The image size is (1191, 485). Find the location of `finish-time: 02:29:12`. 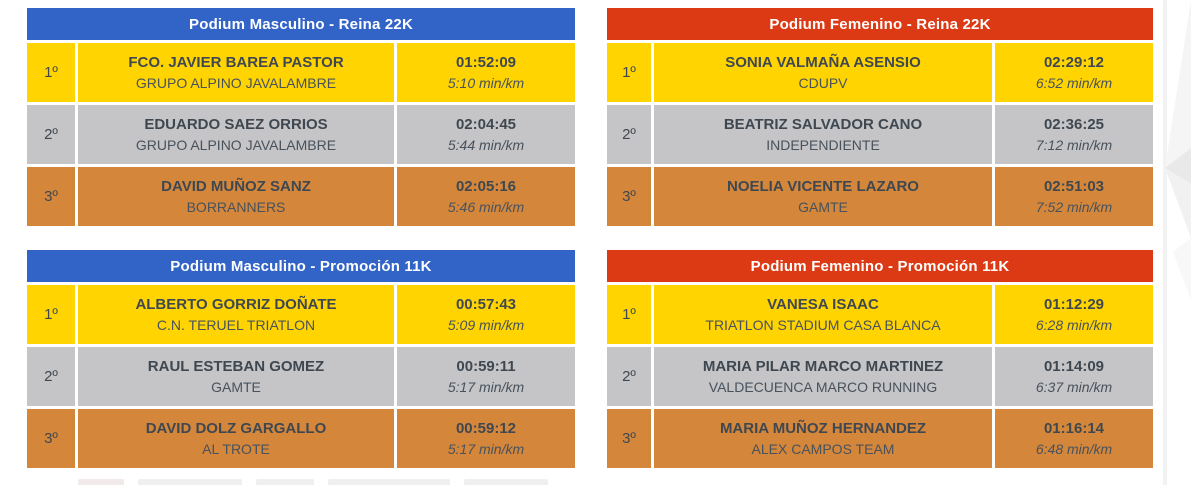

finish-time: 02:29:12 is located at coordinates (1074, 62).